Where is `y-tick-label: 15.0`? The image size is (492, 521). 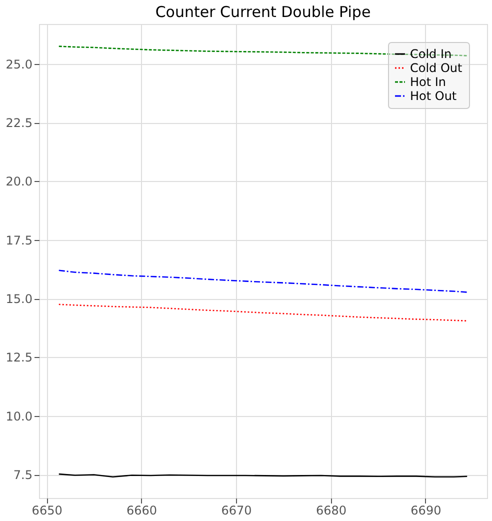
y-tick-label: 15.0 is located at coordinates (19, 299).